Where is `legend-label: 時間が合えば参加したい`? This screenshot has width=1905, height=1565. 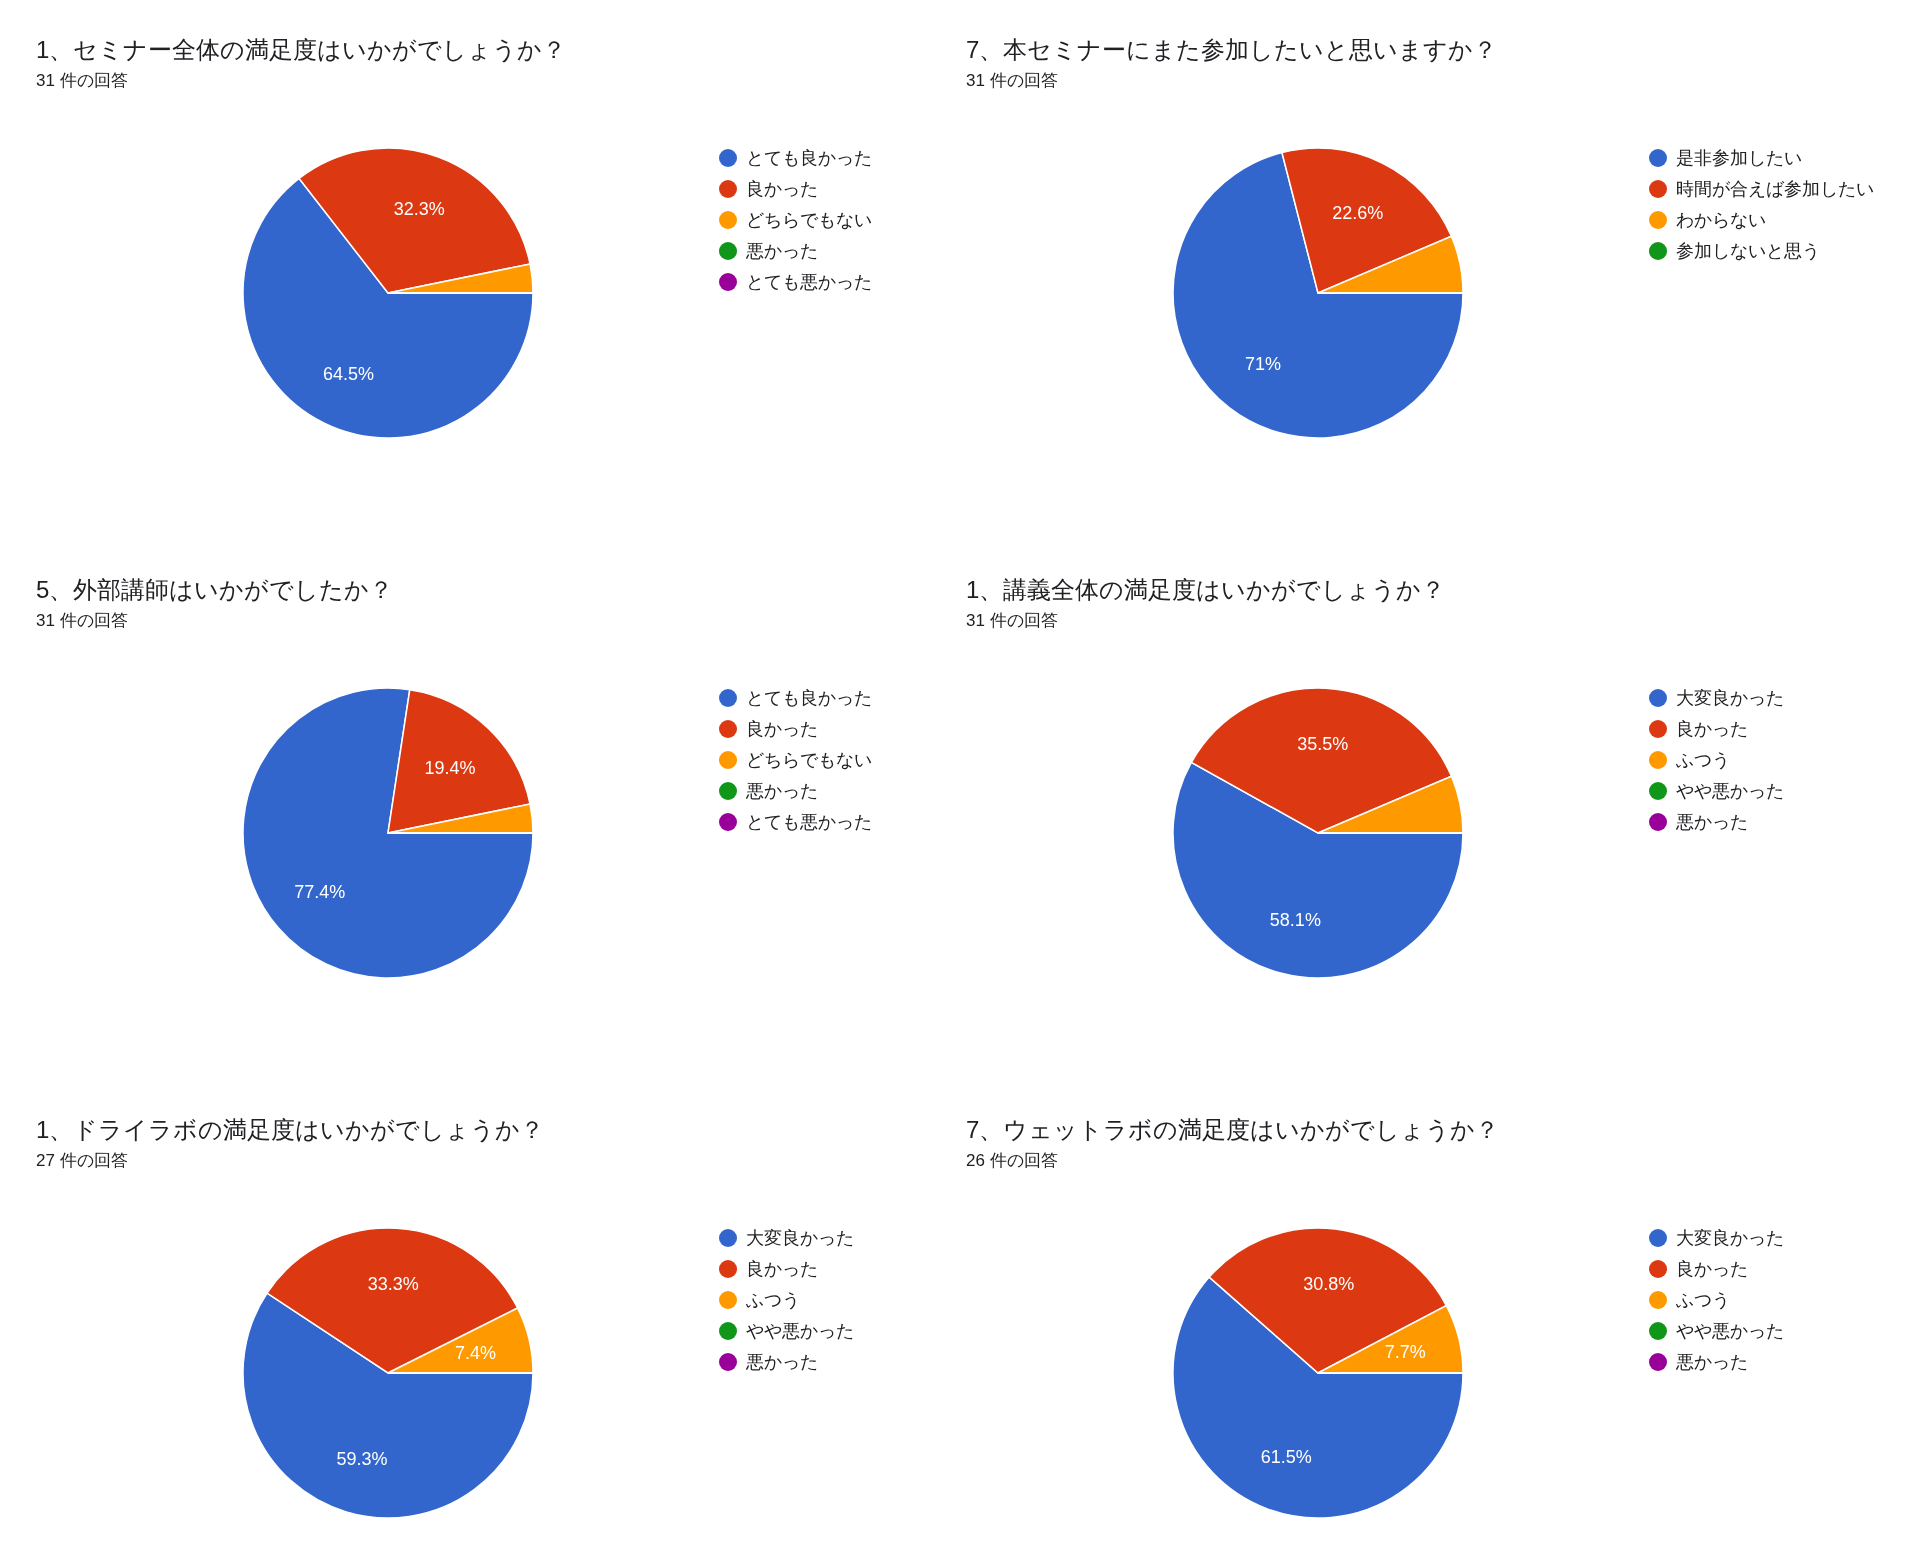
legend-label: 時間が合えば参加したい is located at coordinates (1775, 189).